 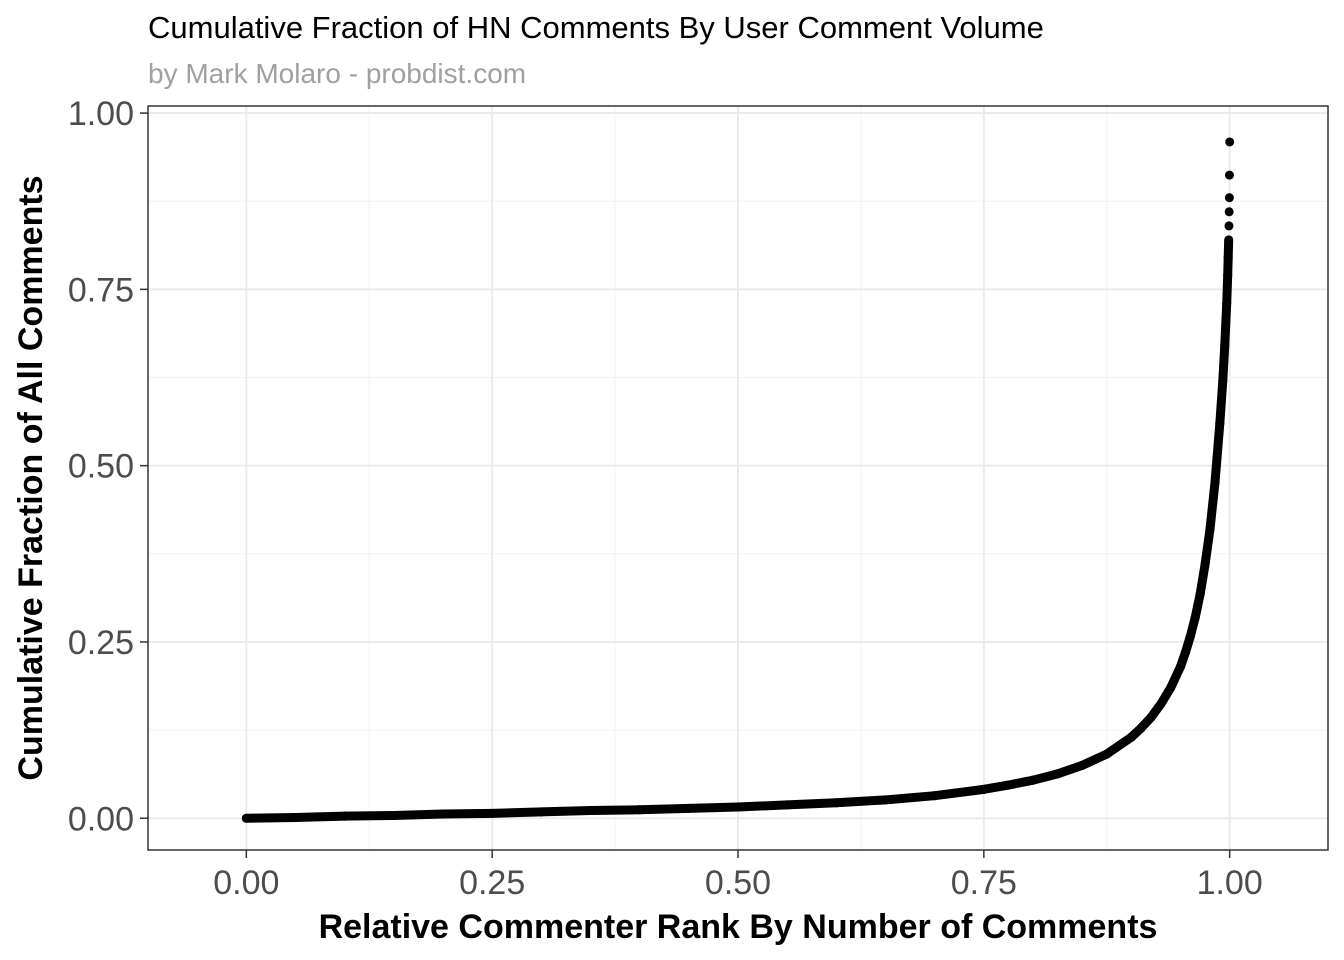 I want to click on y-tick-label: 0.25, so click(x=101, y=643).